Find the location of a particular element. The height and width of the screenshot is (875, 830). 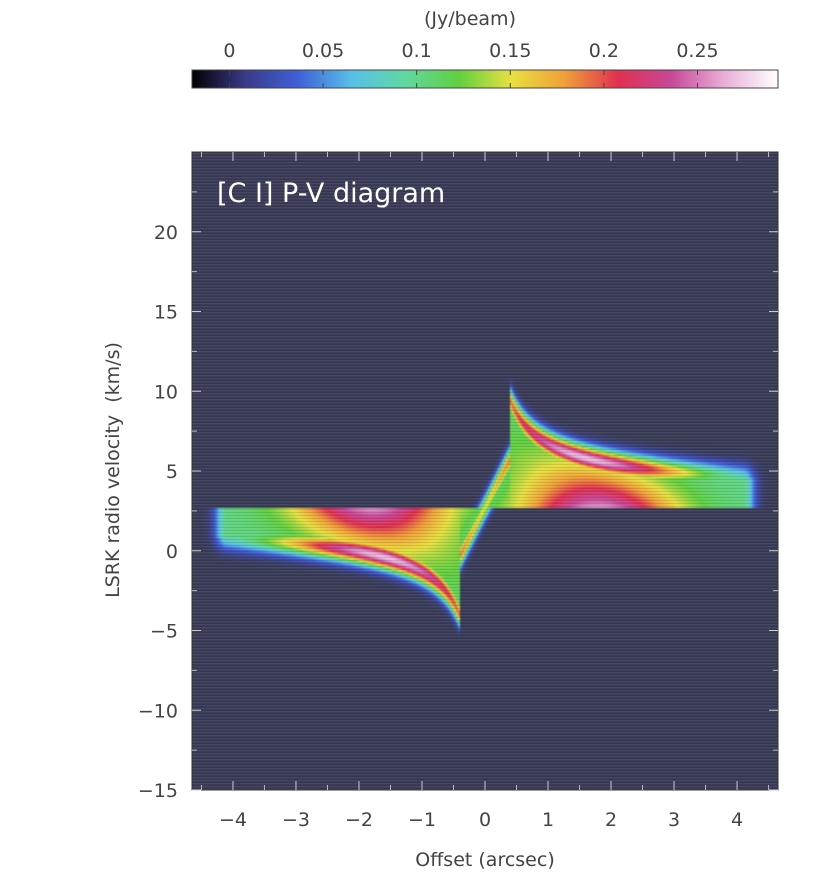

y-tick-label: −15 is located at coordinates (158, 791).